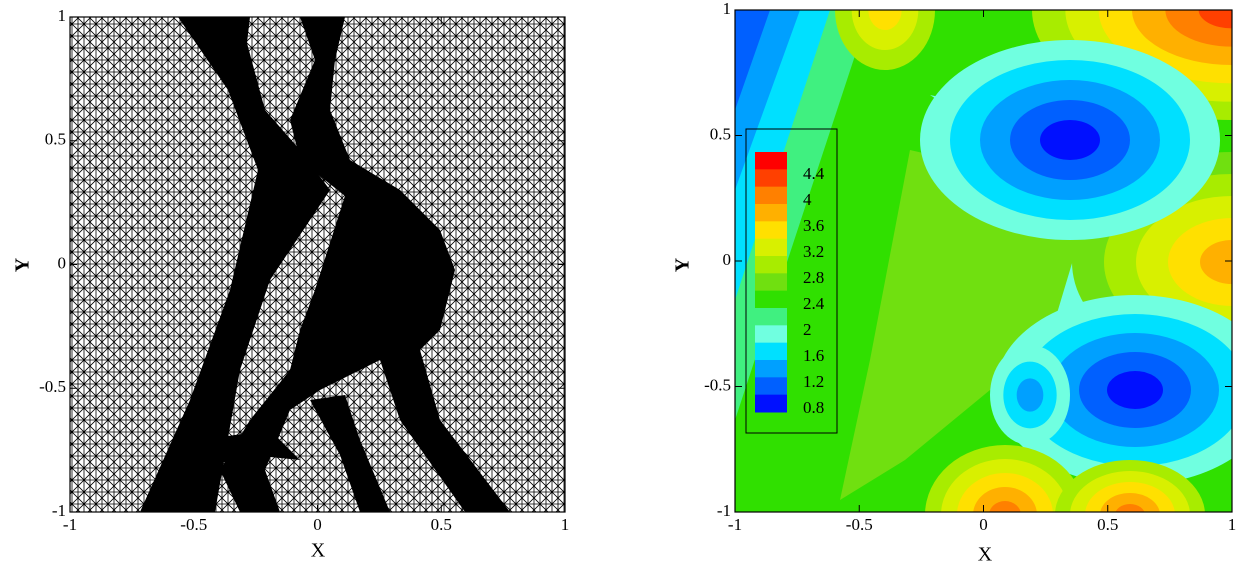  Describe the element at coordinates (813, 225) in the screenshot. I see `legend-label: 3.6` at that location.